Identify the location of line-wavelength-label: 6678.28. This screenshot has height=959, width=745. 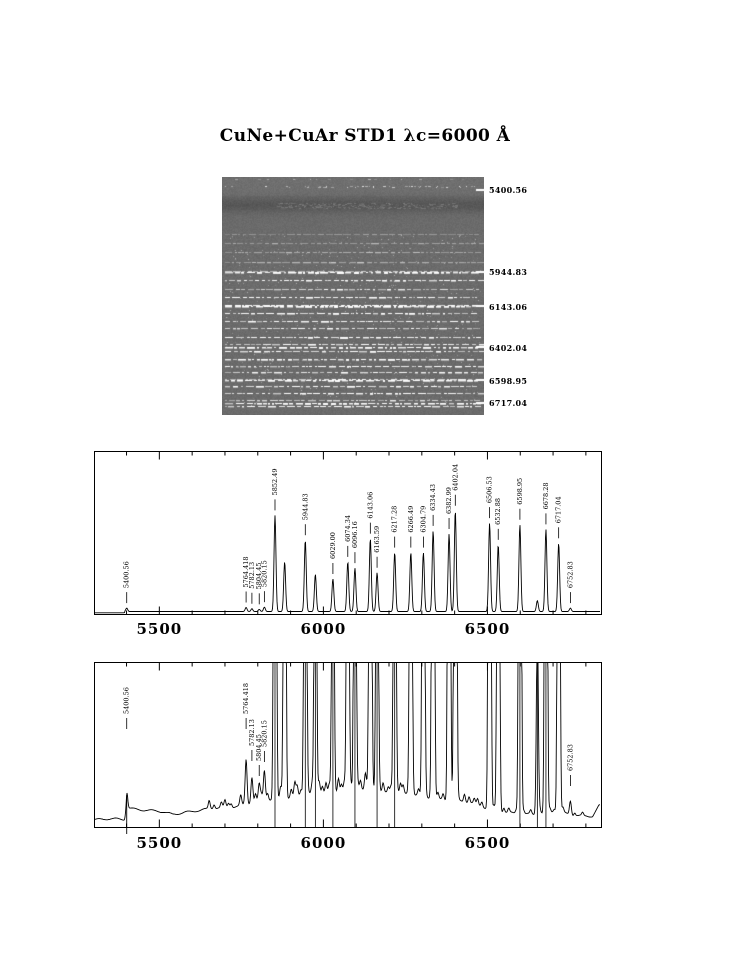
(546, 495).